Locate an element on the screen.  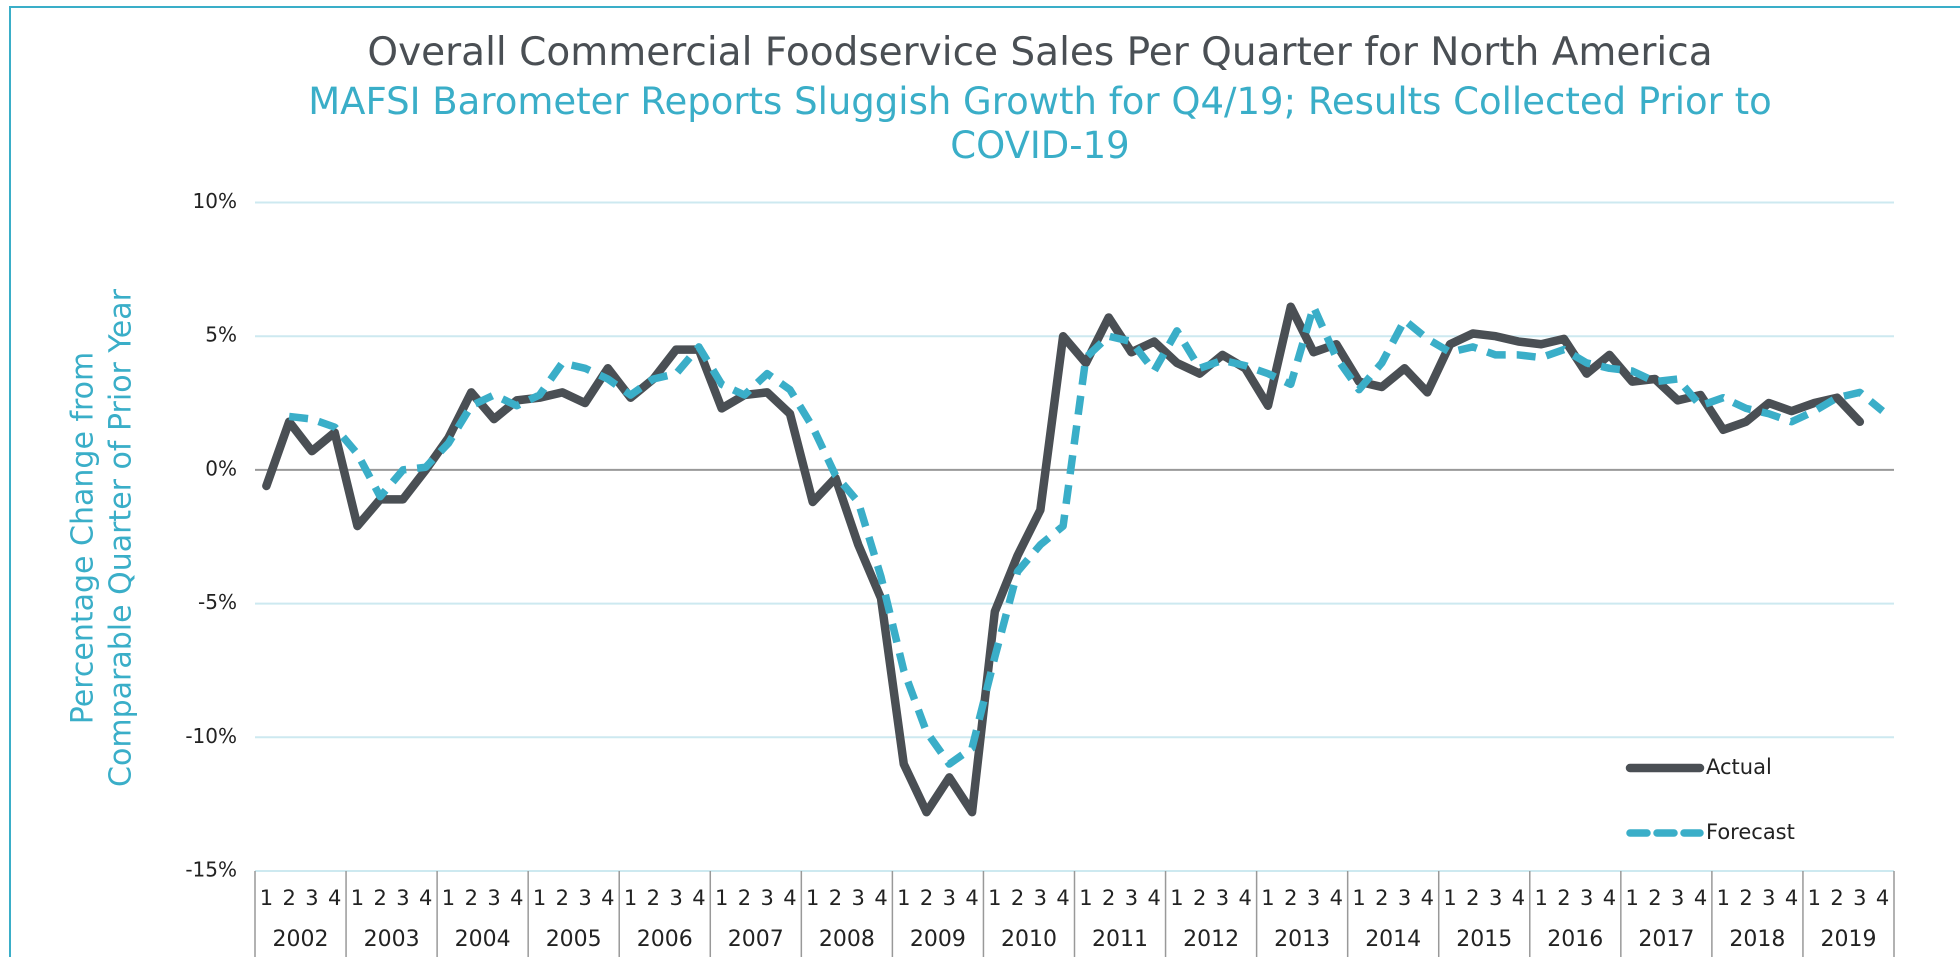
year-label: 2003 is located at coordinates (392, 939).